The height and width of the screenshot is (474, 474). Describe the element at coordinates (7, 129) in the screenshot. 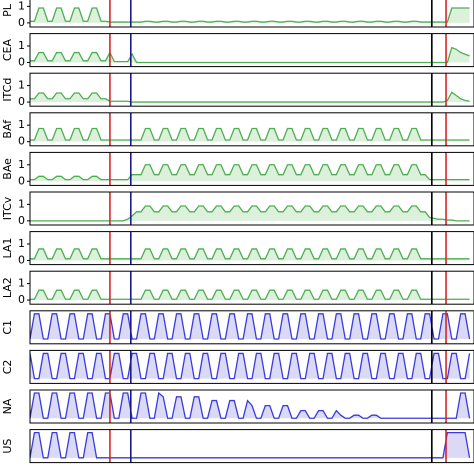

I see `y-axis-label: BAf` at that location.